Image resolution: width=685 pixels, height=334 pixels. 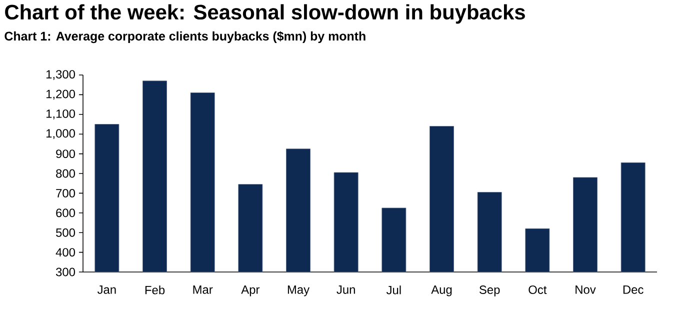 What do you see at coordinates (66, 252) in the screenshot?
I see `y-tick-label: 400` at bounding box center [66, 252].